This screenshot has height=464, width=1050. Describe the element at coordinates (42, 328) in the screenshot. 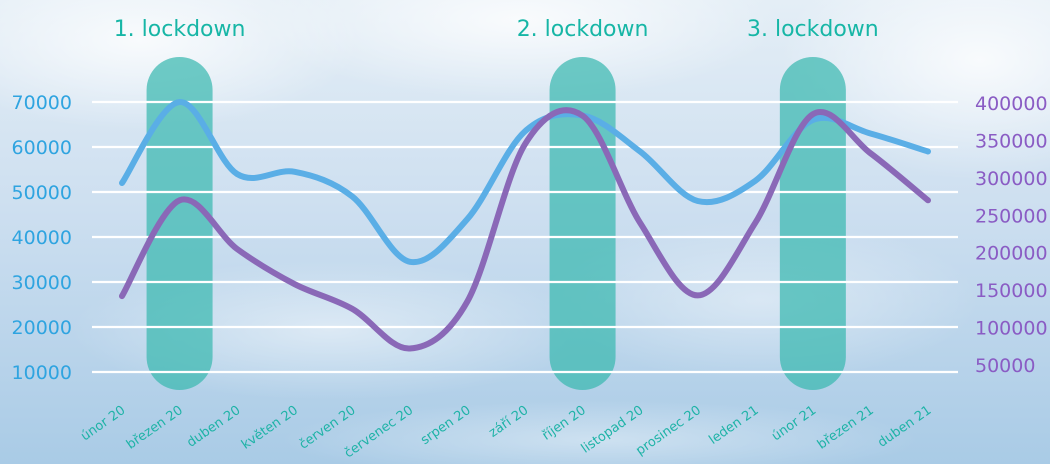

I see `left-tick-label: 20000` at that location.